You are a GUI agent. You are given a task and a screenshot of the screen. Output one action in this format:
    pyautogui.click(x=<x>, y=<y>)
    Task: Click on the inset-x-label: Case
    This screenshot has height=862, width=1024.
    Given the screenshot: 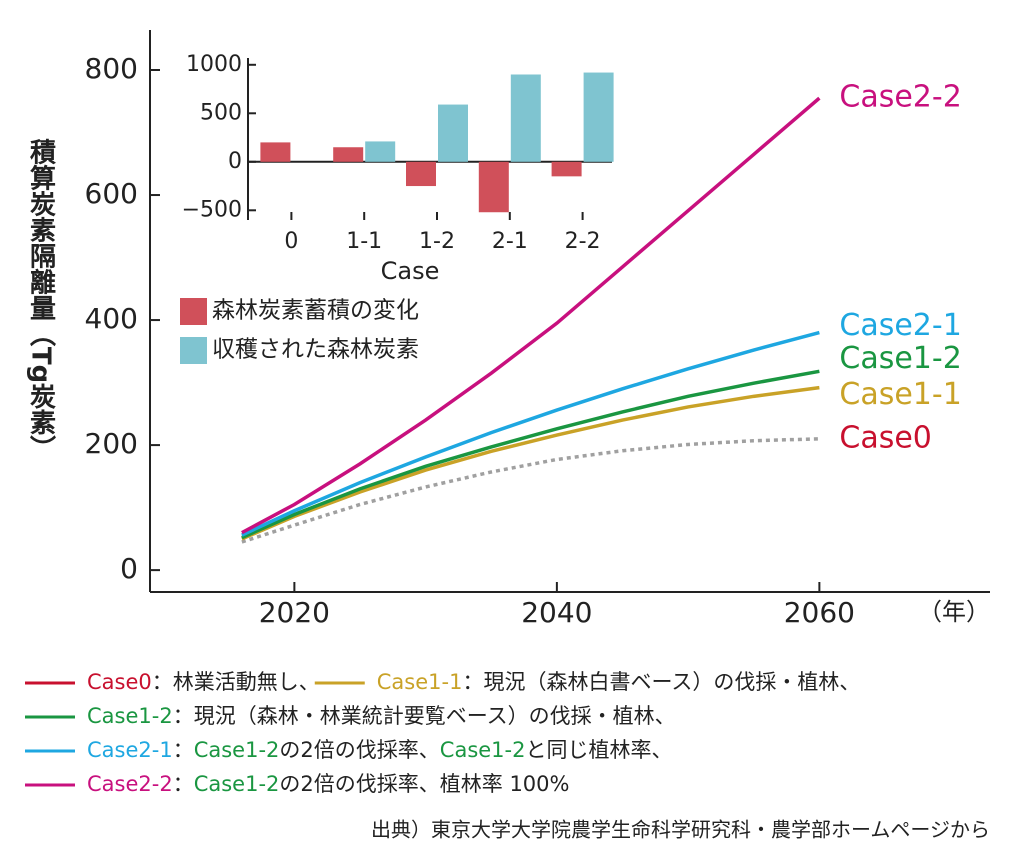 What is the action you would take?
    pyautogui.click(x=410, y=271)
    